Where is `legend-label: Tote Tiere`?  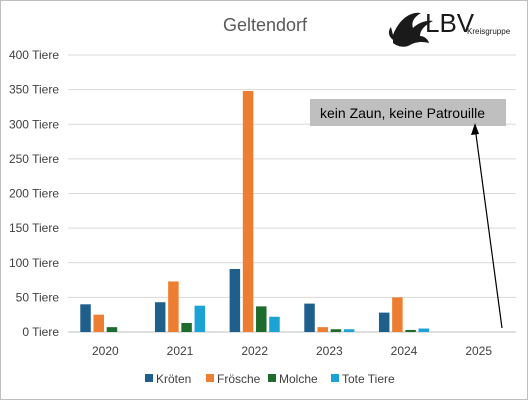 legend-label: Tote Tiere is located at coordinates (368, 379).